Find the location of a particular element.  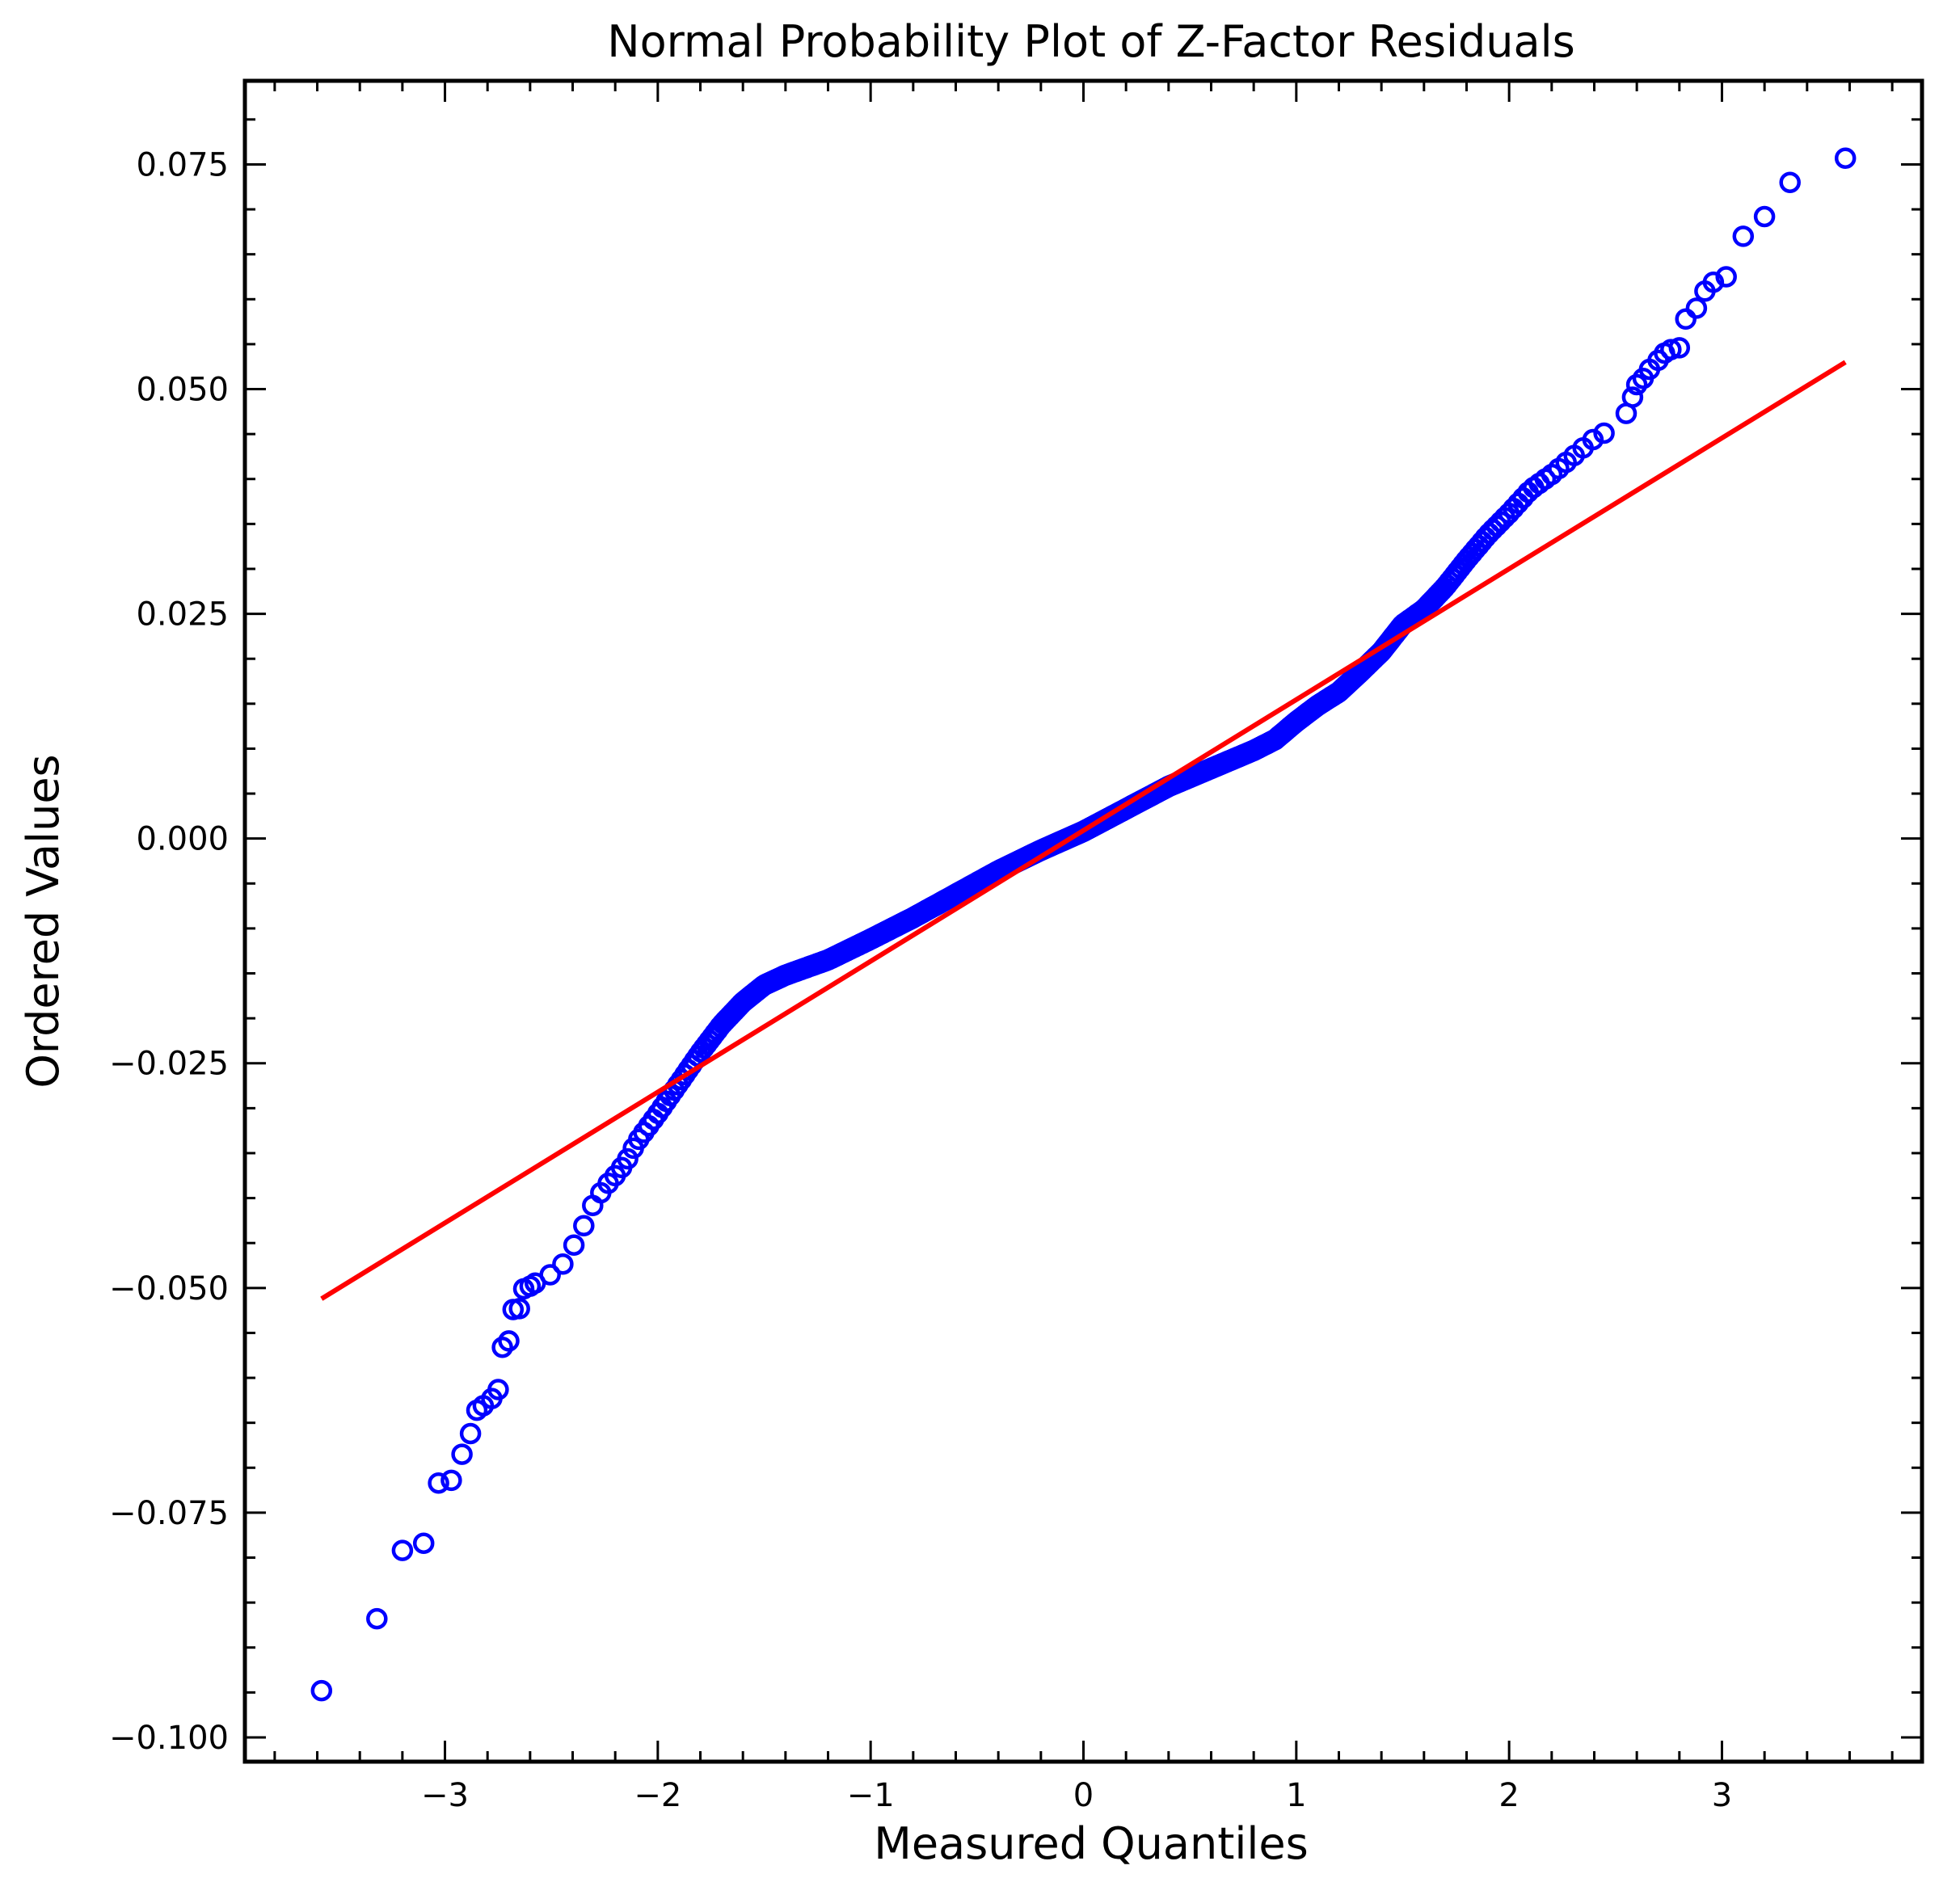

x-tick-label: 2 is located at coordinates (1508, 1796).